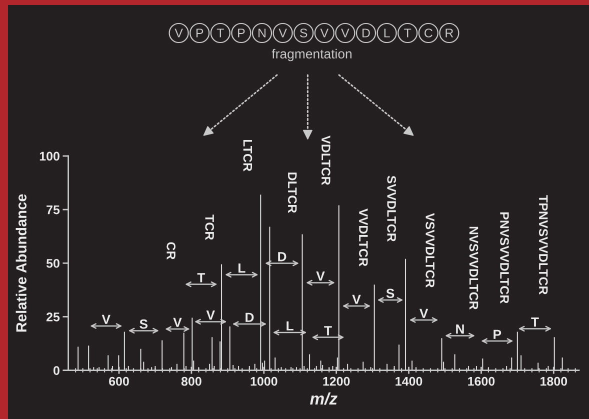 The image size is (589, 419). I want to click on annotation: VDLTCR, so click(326, 161).